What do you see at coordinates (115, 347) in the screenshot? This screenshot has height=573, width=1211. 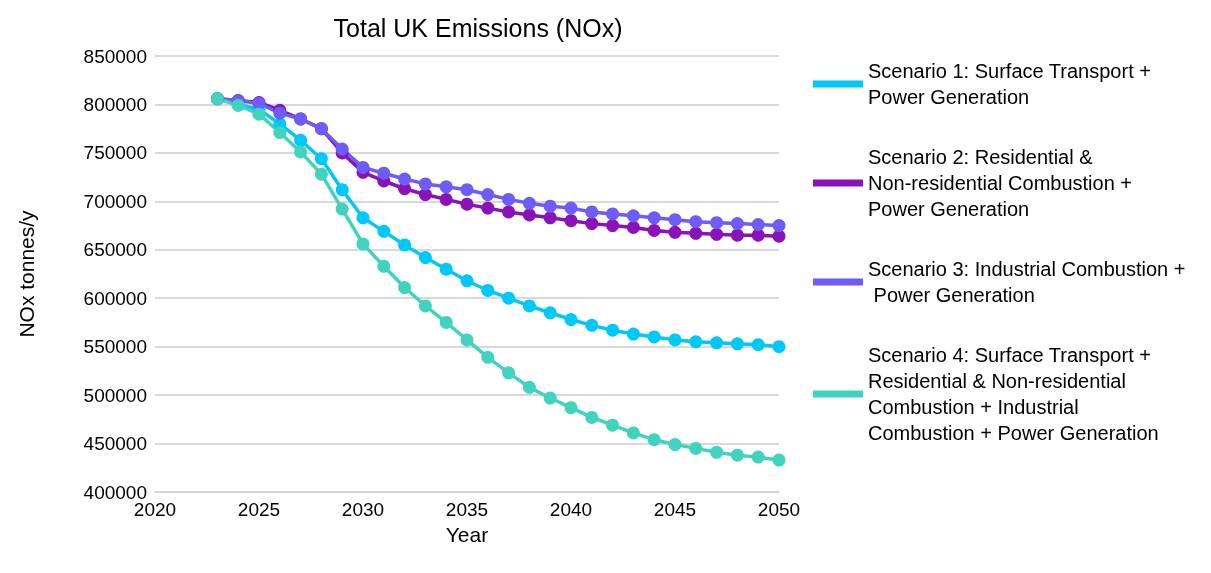 I see `y-tick-label: 550000` at bounding box center [115, 347].